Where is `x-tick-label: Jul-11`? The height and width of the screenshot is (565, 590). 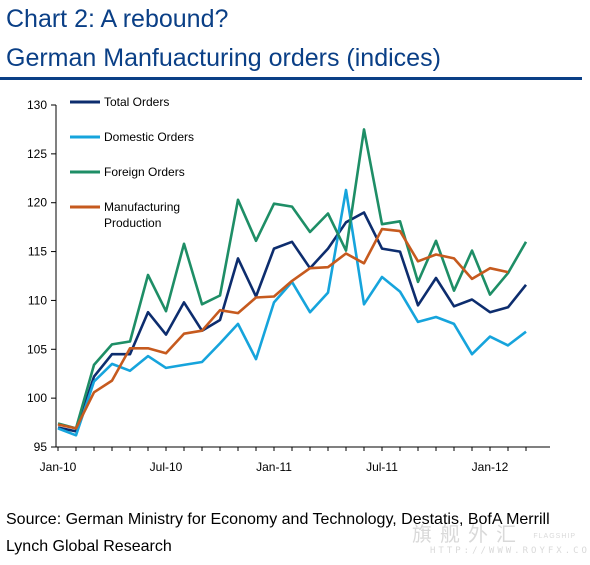
x-tick-label: Jul-11 is located at coordinates (382, 467).